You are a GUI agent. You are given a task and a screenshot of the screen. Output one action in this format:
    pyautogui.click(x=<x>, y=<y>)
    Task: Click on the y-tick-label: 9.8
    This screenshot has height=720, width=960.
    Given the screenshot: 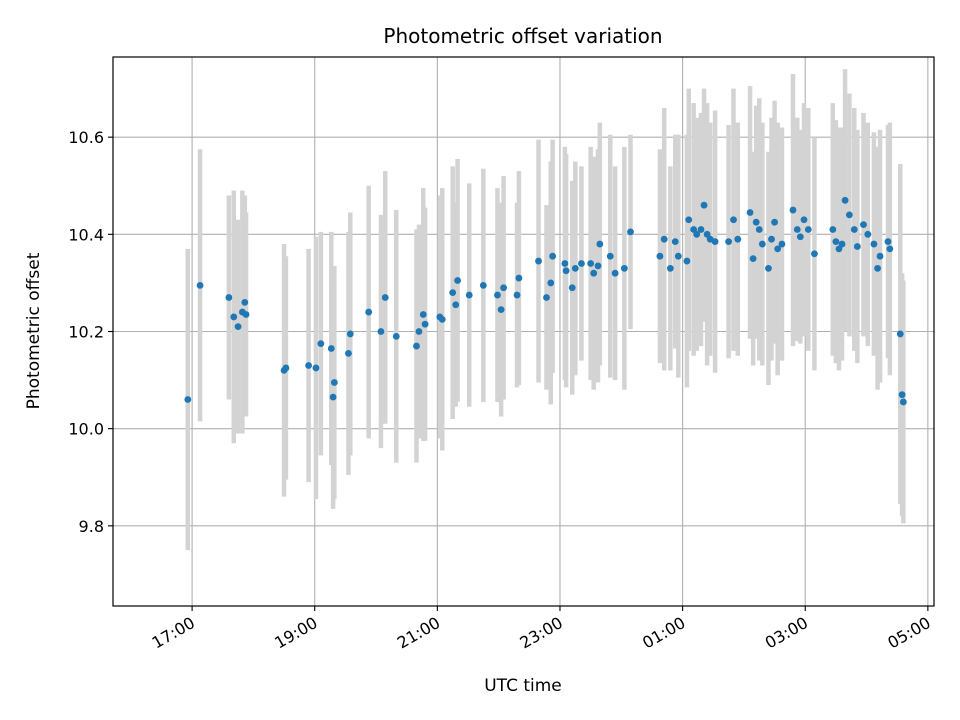 What is the action you would take?
    pyautogui.click(x=91, y=526)
    